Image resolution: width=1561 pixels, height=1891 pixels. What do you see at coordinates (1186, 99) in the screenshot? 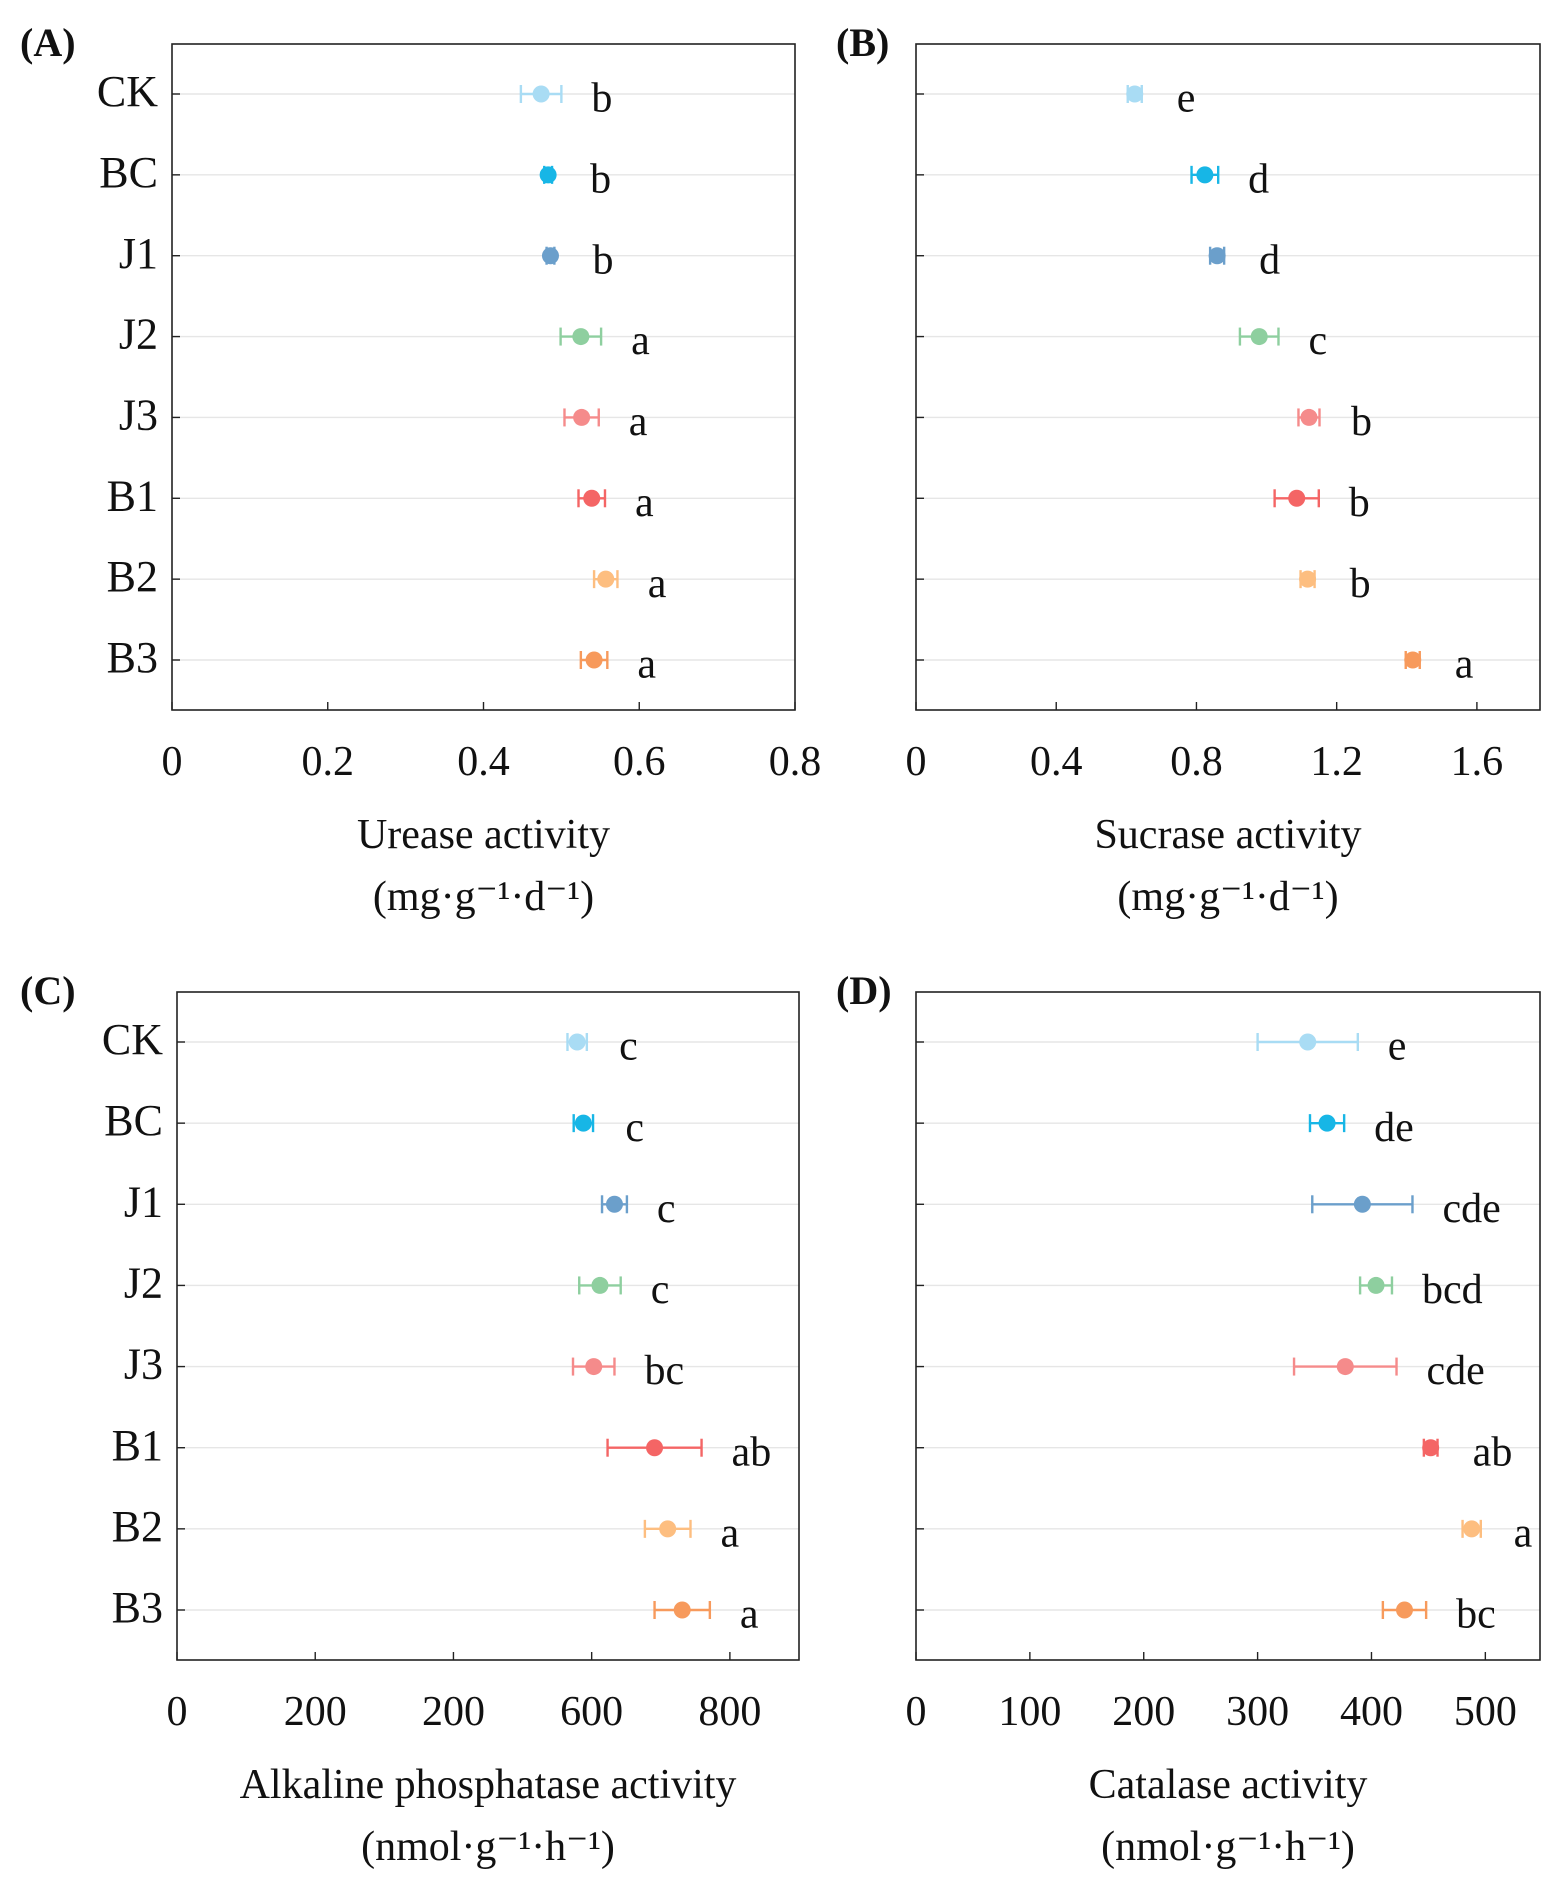
I see `significance-letter: e` at bounding box center [1186, 99].